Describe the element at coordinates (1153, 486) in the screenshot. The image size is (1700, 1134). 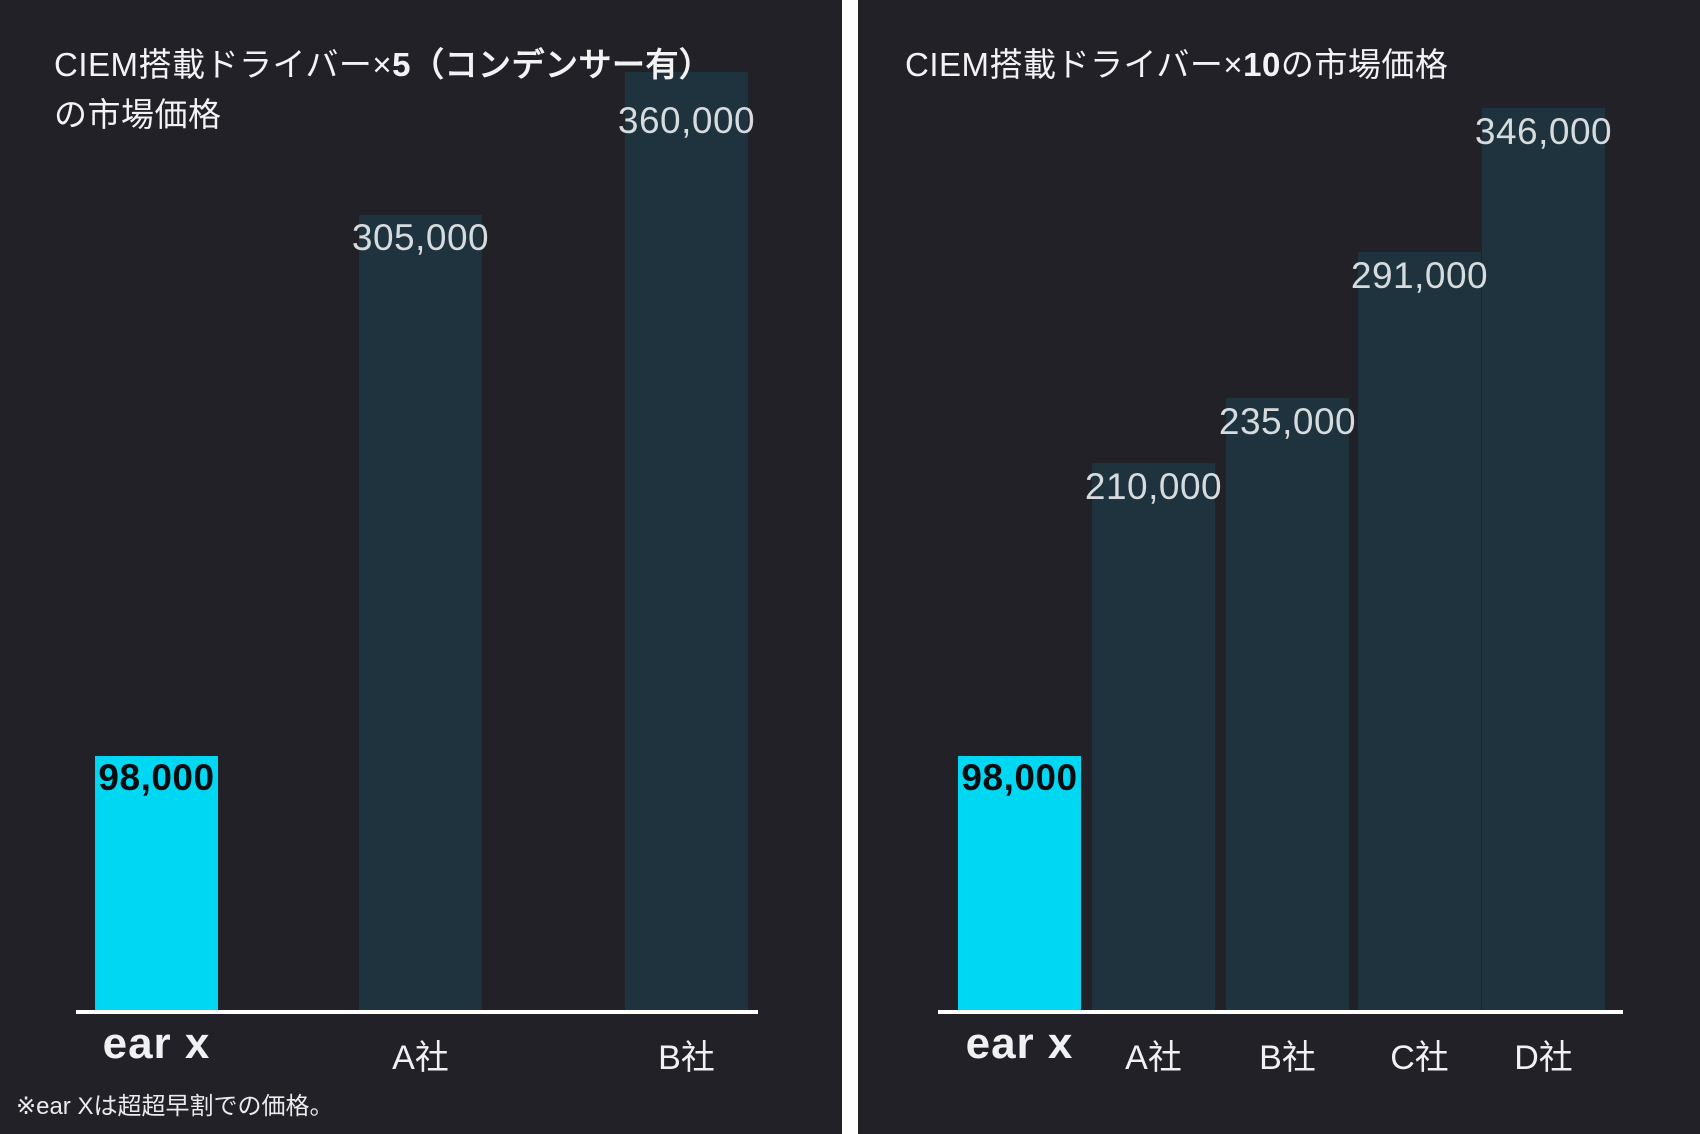
I see `bar-value-label: 210,000` at that location.